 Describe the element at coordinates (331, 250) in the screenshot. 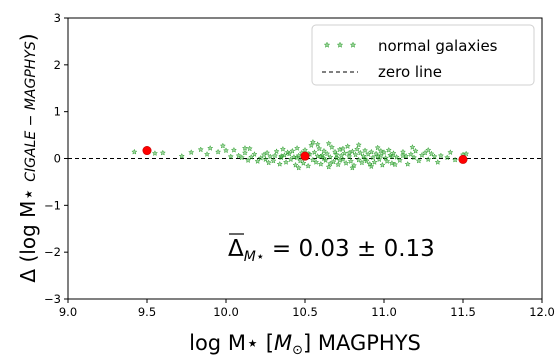

I see `svg-text: ΔM⋆ = 0.03 ± 0.13` at that location.